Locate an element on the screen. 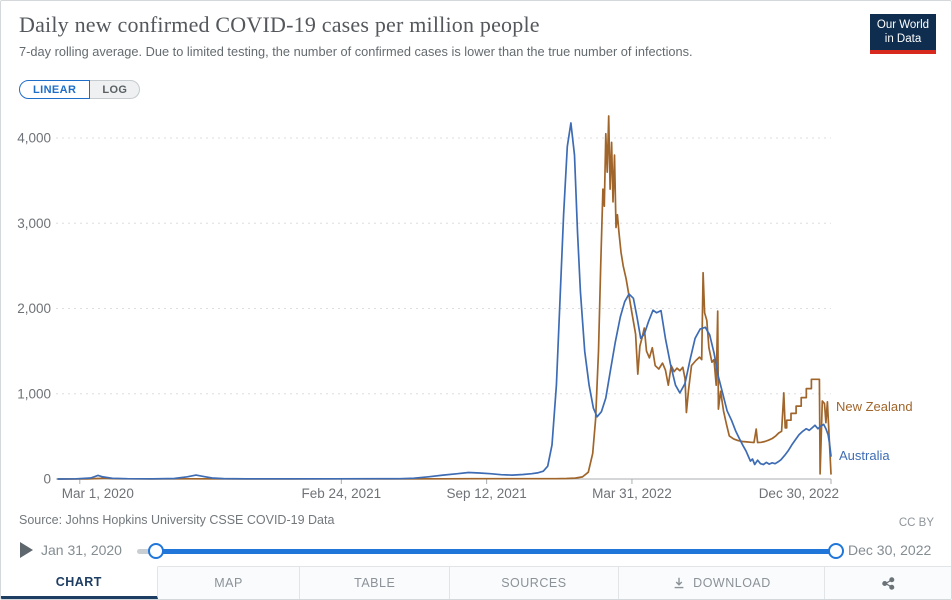  tab-map-label: MAP is located at coordinates (228, 583).